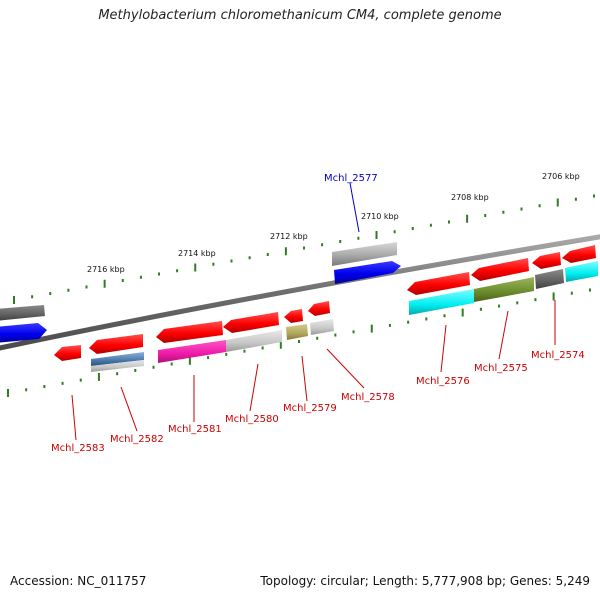  Describe the element at coordinates (561, 176) in the screenshot. I see `kbp-label-2706: 2706 kbp` at that location.